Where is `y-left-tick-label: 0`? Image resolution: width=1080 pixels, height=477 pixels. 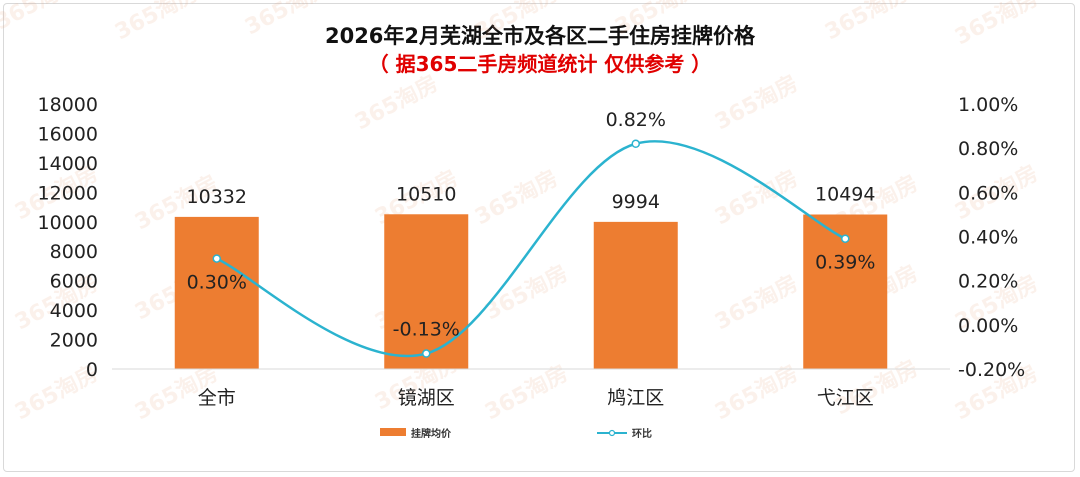
y-left-tick-label: 0 is located at coordinates (92, 370).